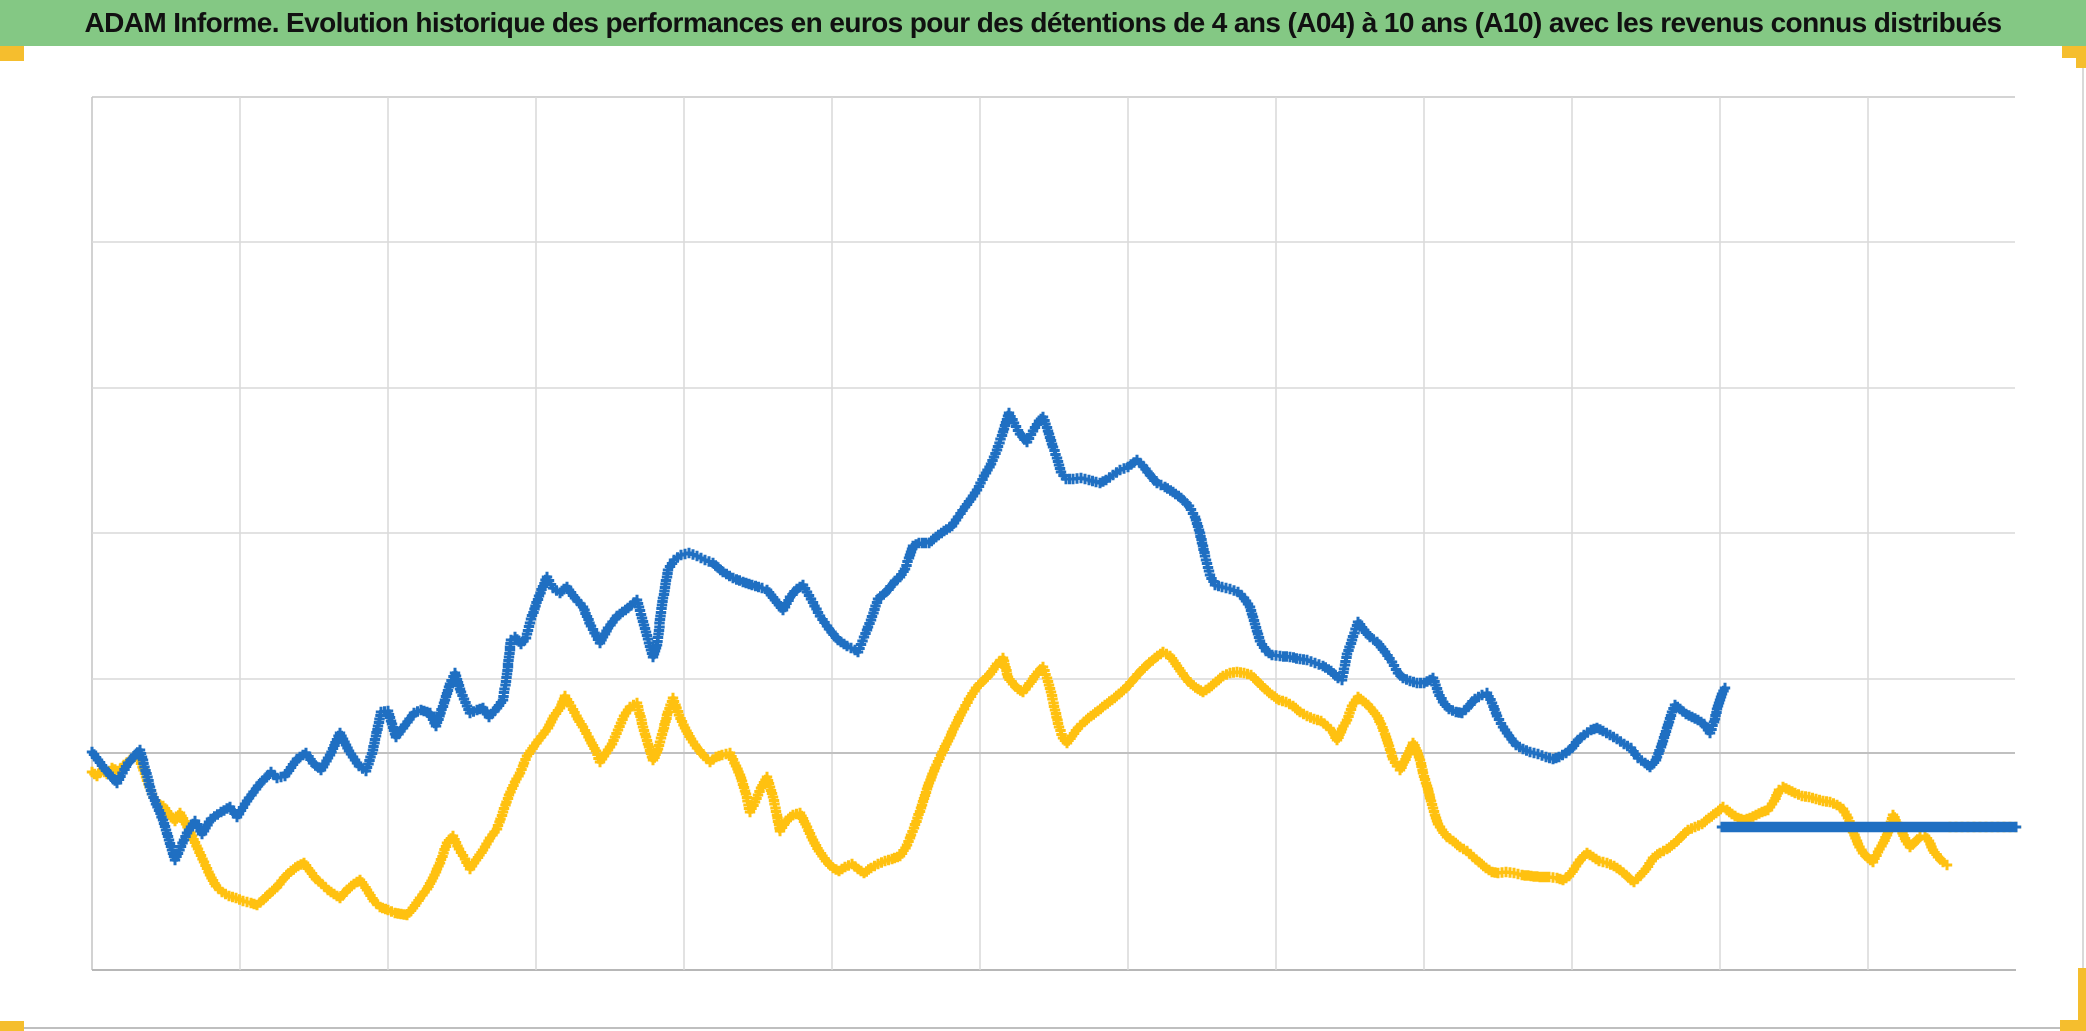 This screenshot has width=2086, height=1031. I want to click on corner-accent-bottom-right-a, so click(2082, 999).